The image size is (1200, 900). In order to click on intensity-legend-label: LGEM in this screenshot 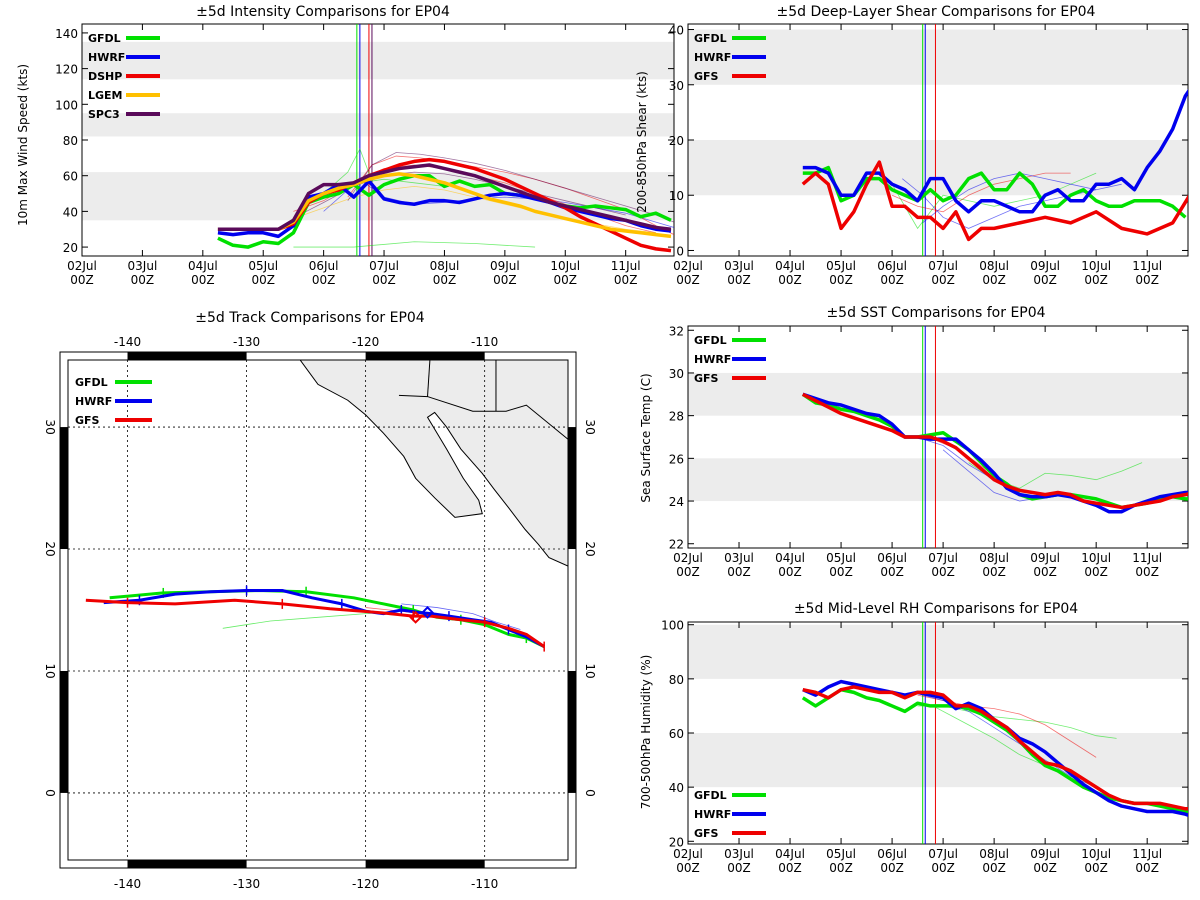, I will do `click(105, 95)`.